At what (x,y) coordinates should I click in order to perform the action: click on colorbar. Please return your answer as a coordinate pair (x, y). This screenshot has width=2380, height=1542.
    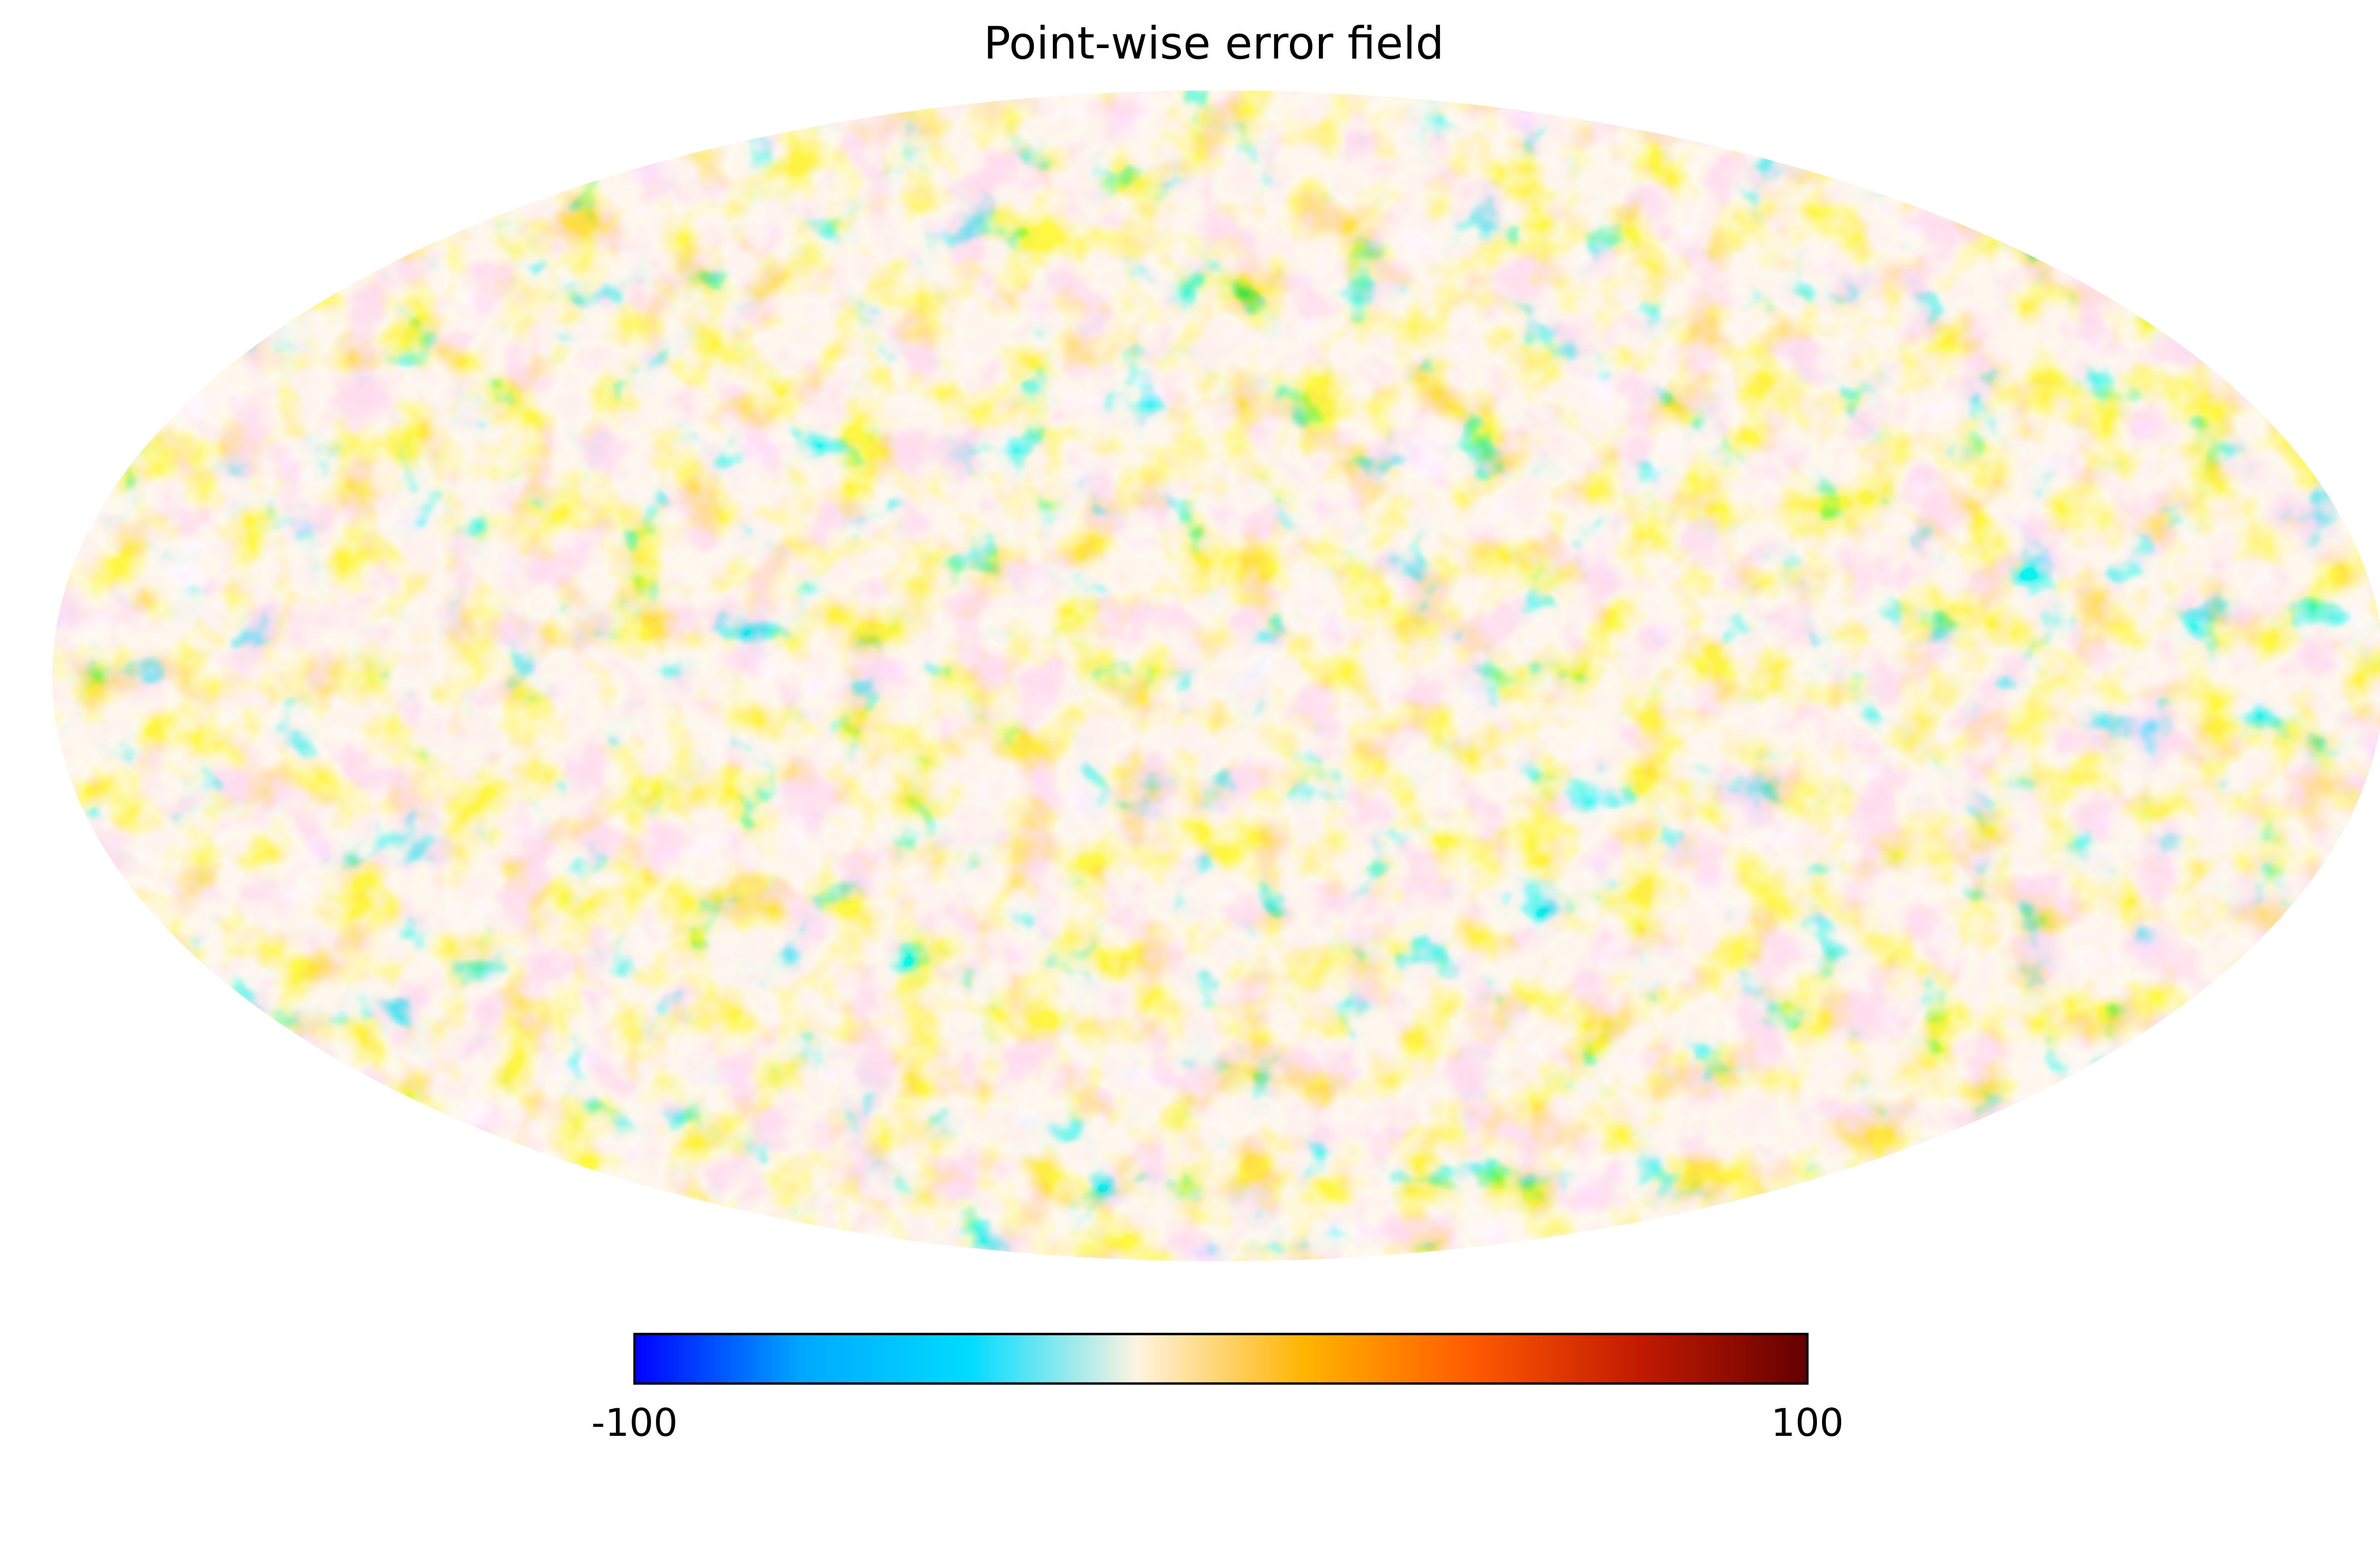
    Looking at the image, I should click on (1221, 1359).